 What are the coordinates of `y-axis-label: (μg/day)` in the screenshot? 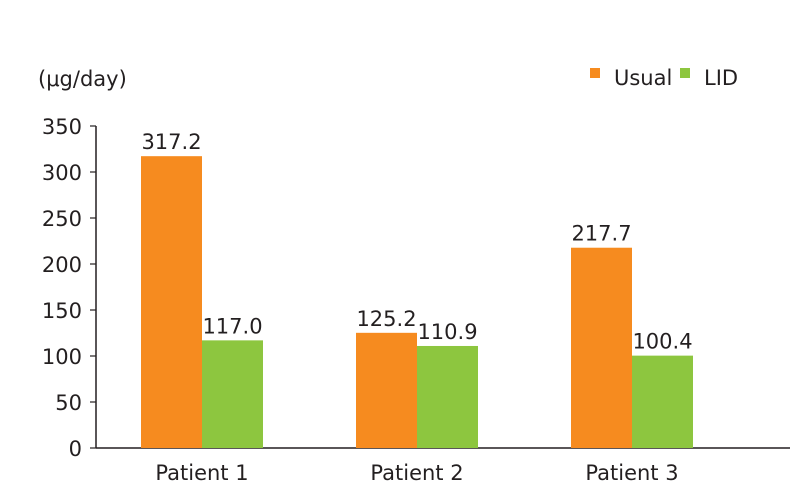 It's located at (82, 79).